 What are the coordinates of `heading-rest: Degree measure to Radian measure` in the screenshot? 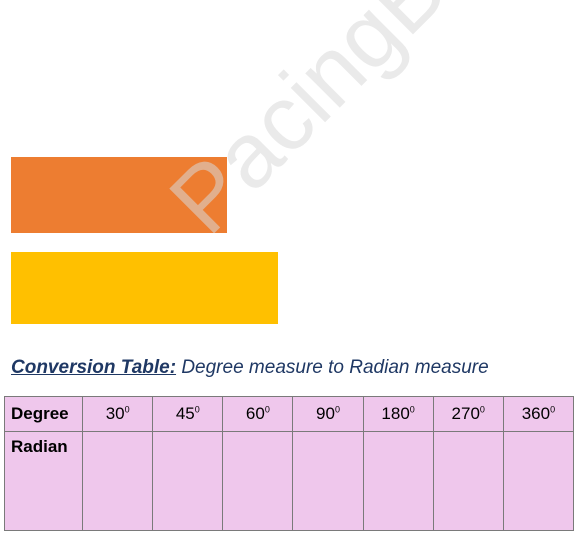 It's located at (335, 367).